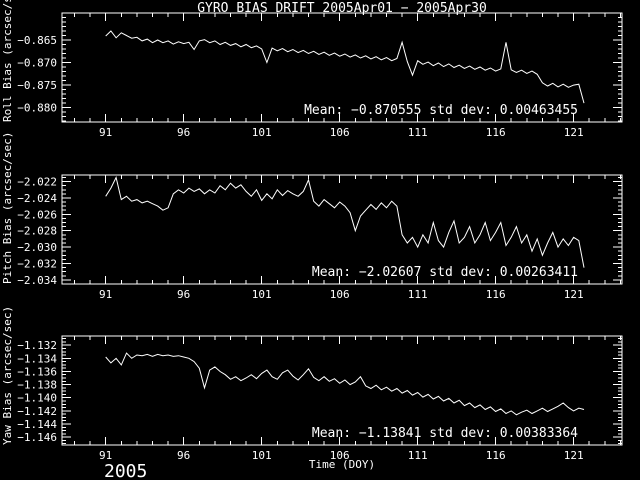 This screenshot has height=480, width=640. What do you see at coordinates (345, 222) in the screenshot?
I see `pitch-bias-series` at bounding box center [345, 222].